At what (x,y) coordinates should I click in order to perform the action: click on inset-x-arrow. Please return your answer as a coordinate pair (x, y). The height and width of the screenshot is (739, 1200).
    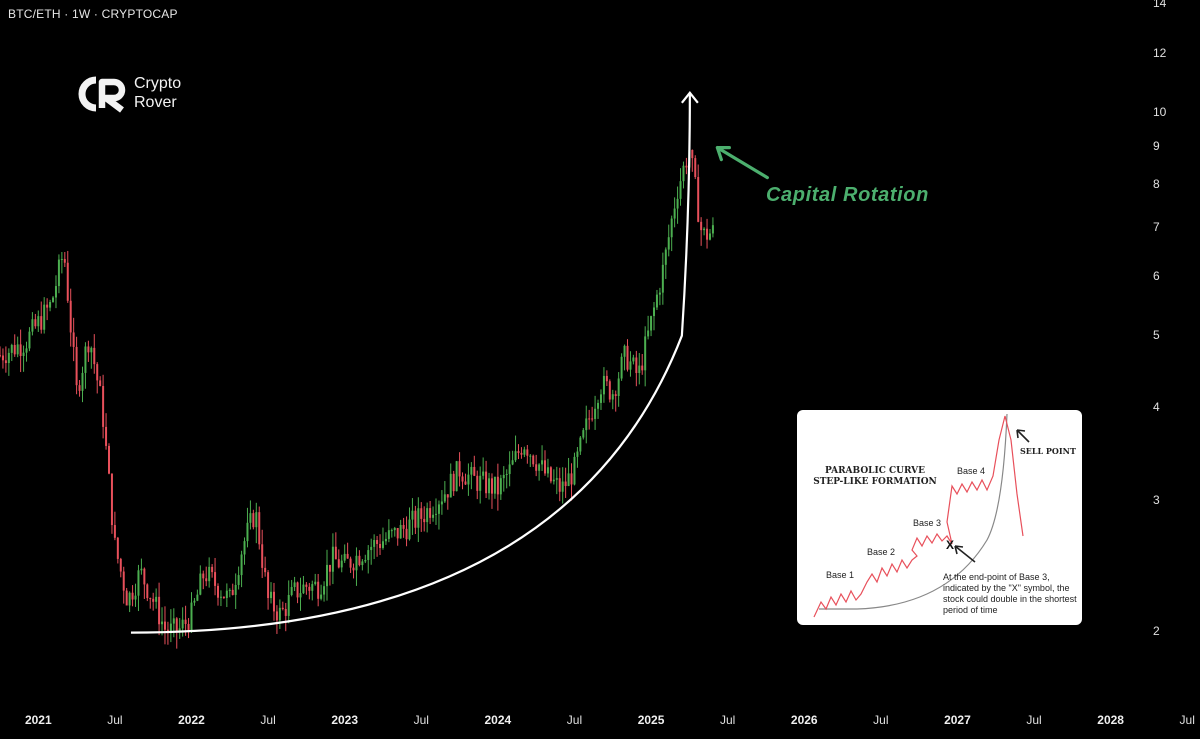
    Looking at the image, I should click on (965, 554).